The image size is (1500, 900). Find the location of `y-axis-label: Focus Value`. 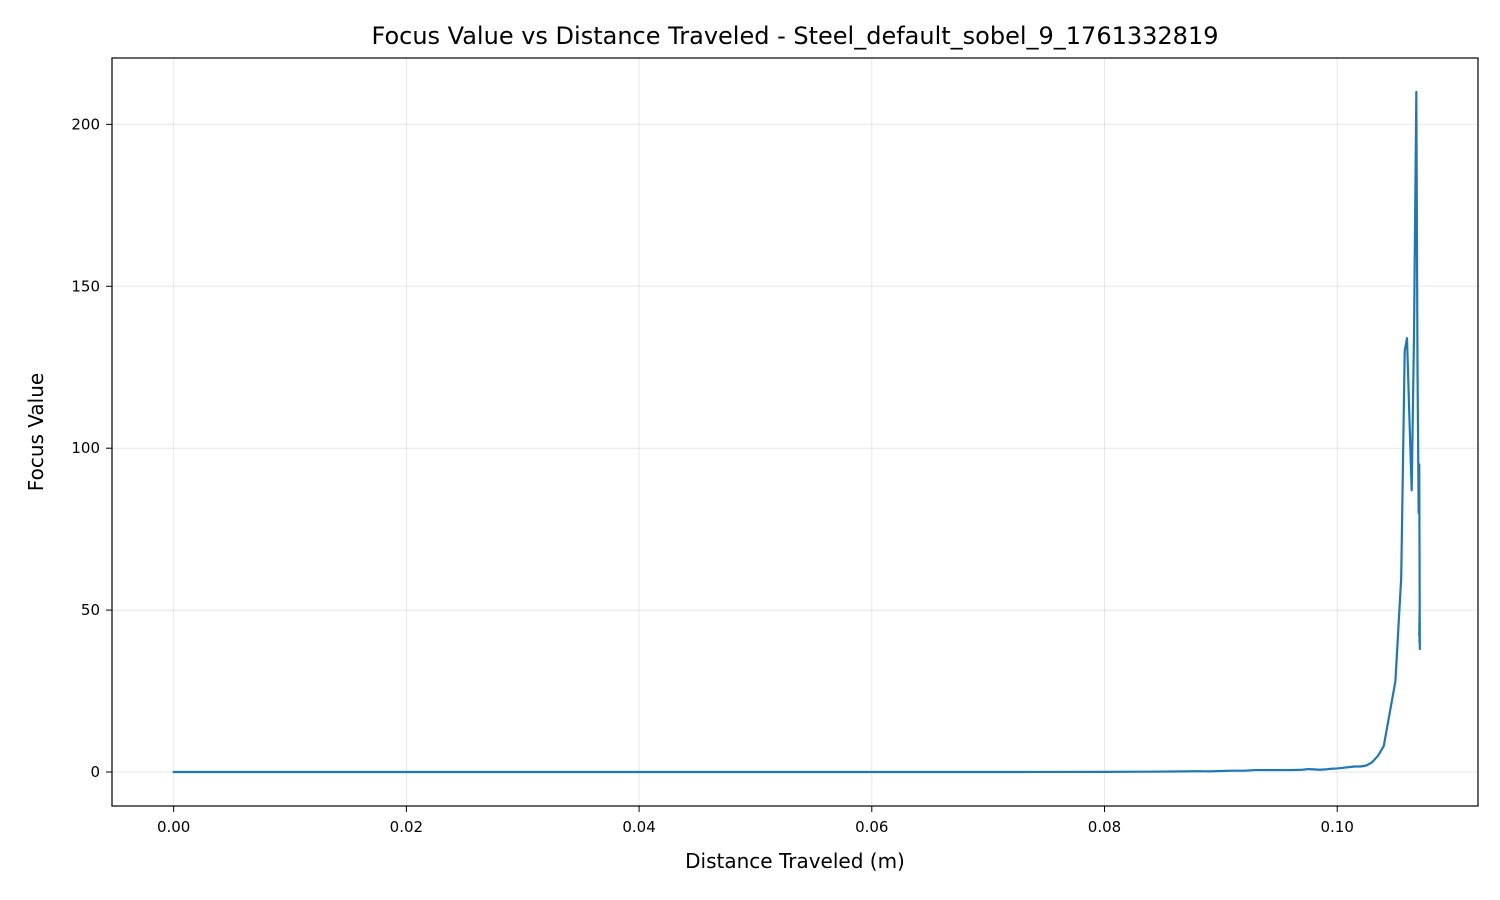

y-axis-label: Focus Value is located at coordinates (36, 432).